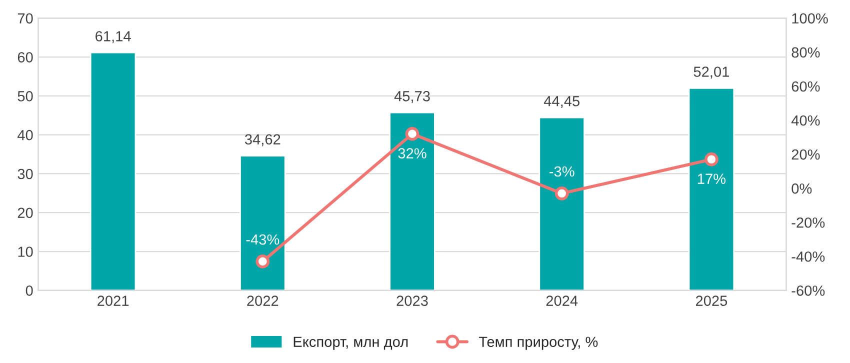 The image size is (850, 363). I want to click on y2-tick-label: 100%, so click(810, 18).